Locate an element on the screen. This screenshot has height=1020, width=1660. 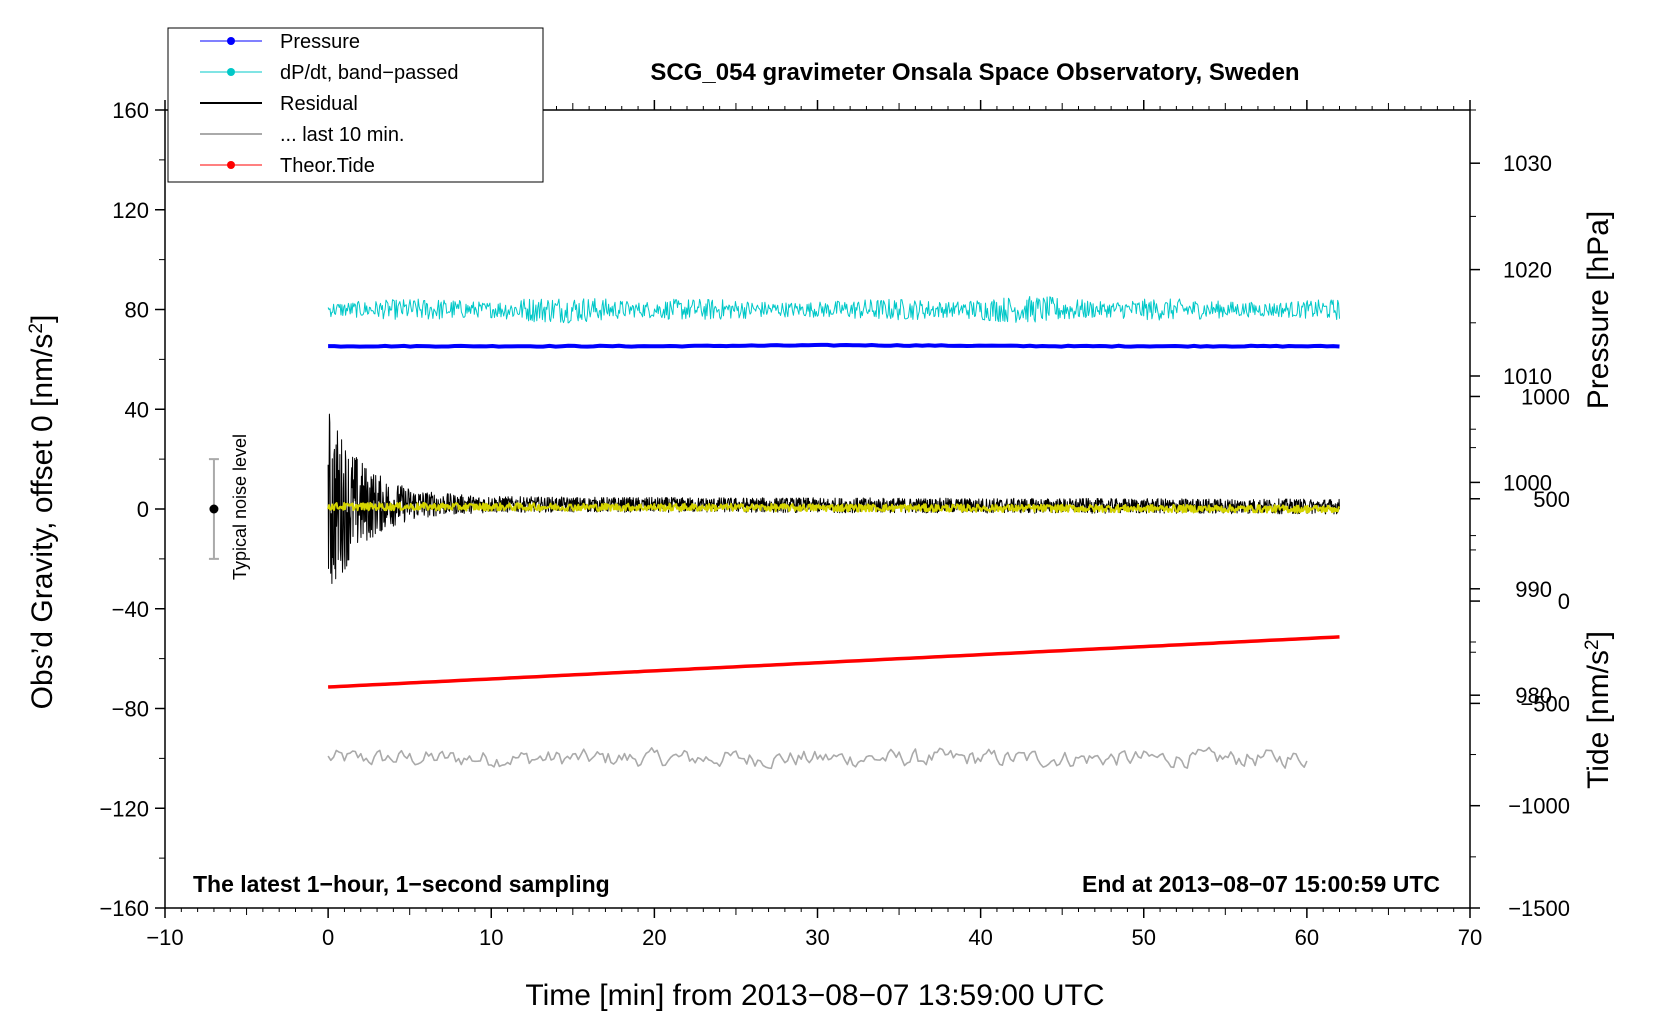
legend-entry: Pressure is located at coordinates (280, 42).